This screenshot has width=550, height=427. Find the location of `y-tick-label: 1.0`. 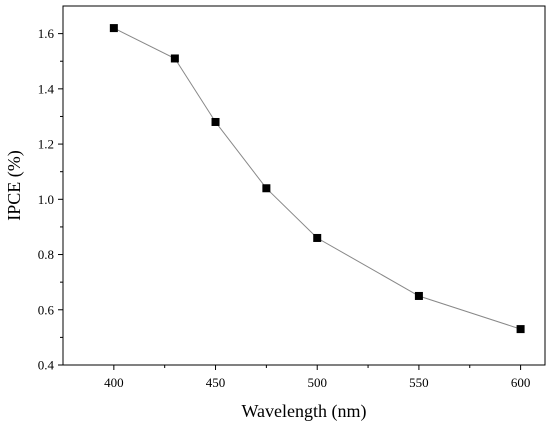

y-tick-label: 1.0 is located at coordinates (46, 199).